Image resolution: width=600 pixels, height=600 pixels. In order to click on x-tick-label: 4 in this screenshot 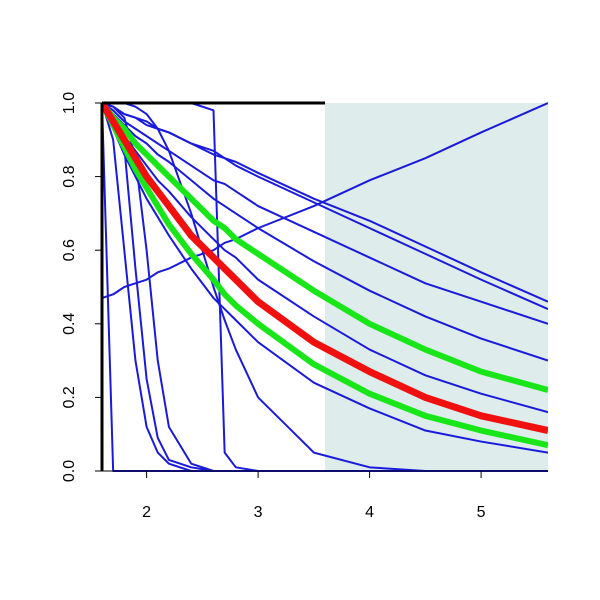, I will do `click(369, 512)`.